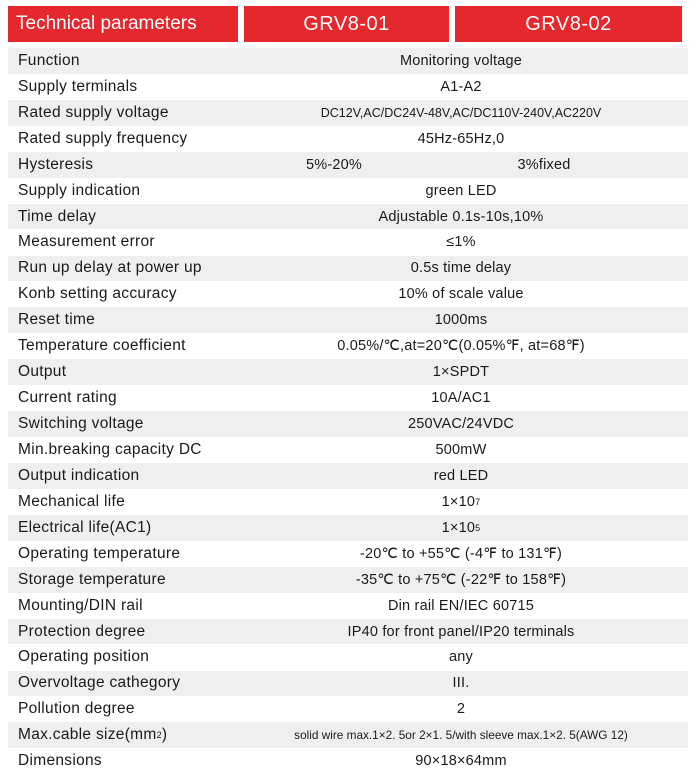 This screenshot has width=693, height=774. Describe the element at coordinates (79, 475) in the screenshot. I see `row-label: Output indication` at that location.